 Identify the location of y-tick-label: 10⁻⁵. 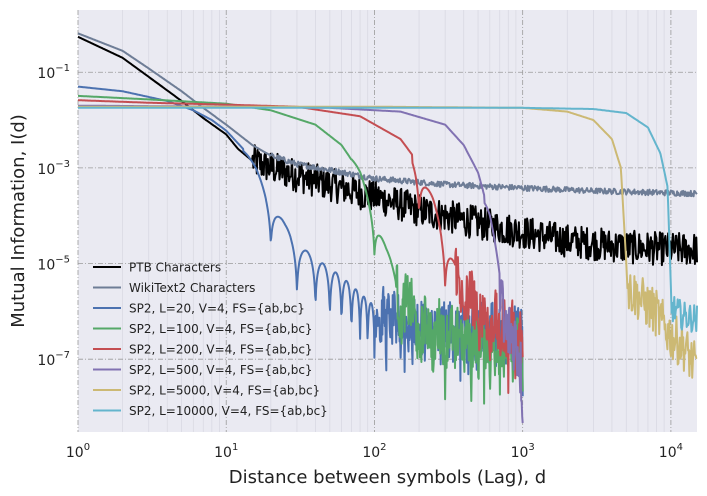
(53, 264).